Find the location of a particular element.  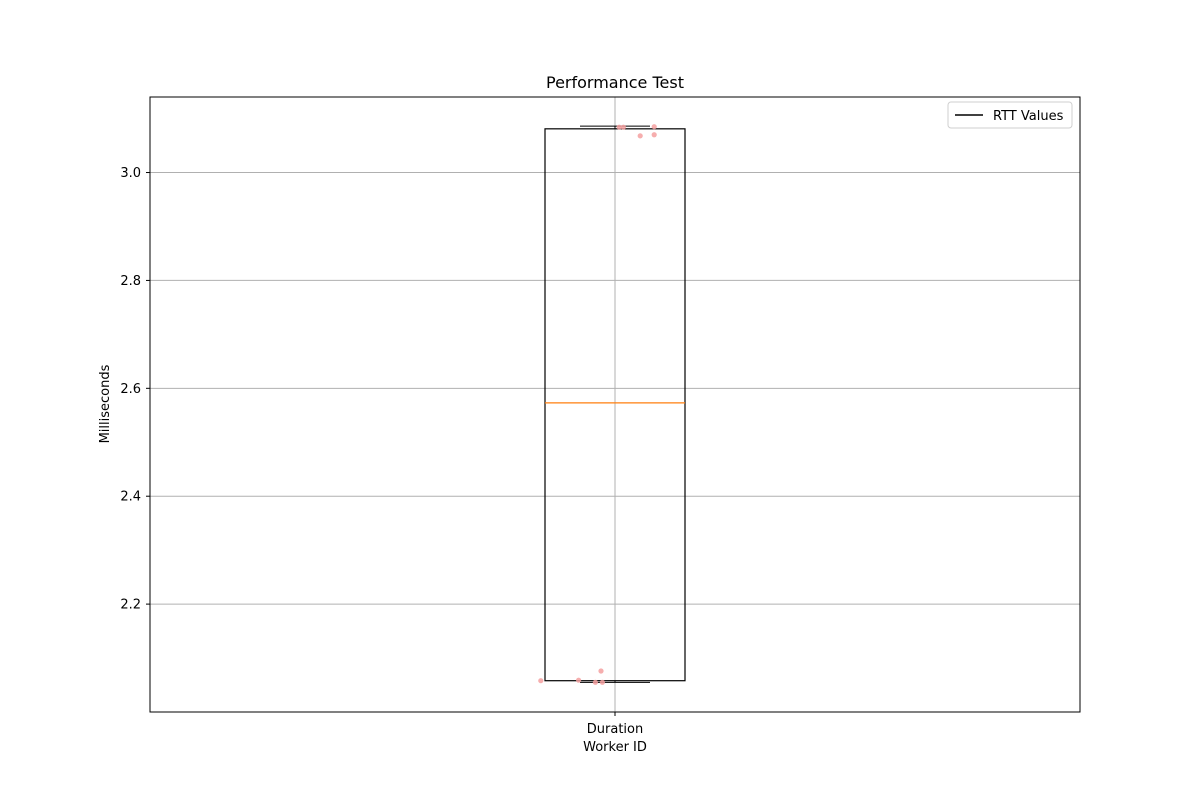

box-0-body is located at coordinates (615, 405).